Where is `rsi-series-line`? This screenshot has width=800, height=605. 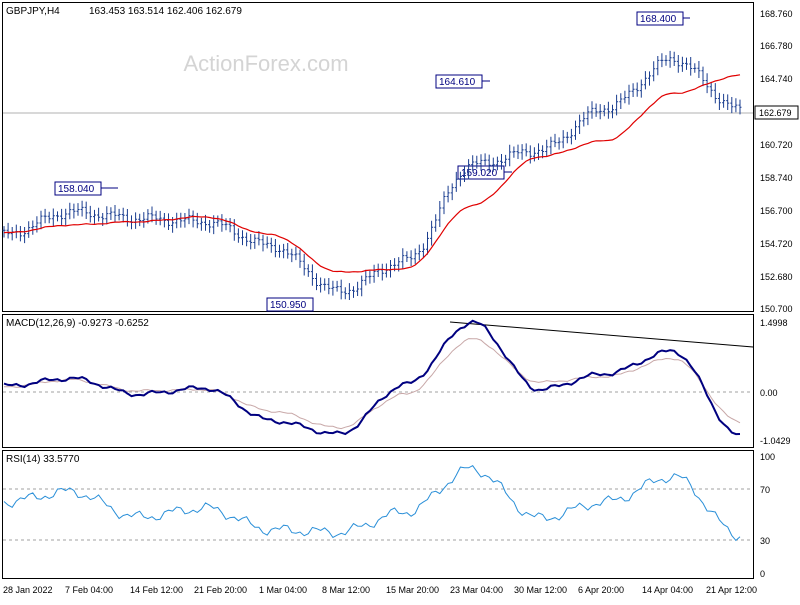 rsi-series-line is located at coordinates (372, 503).